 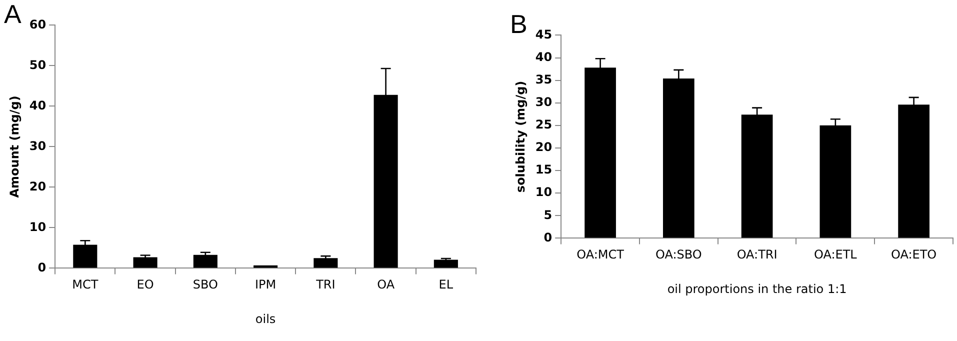 What do you see at coordinates (836, 255) in the screenshot?
I see `x-tick-label: OA:ETL` at bounding box center [836, 255].